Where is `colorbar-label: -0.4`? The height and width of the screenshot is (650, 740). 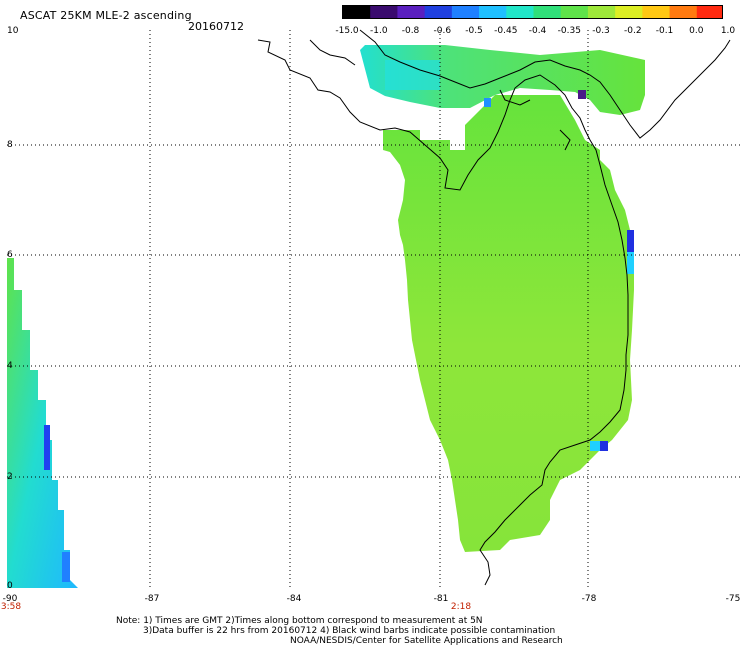 colorbar-label: -0.4 is located at coordinates (537, 31).